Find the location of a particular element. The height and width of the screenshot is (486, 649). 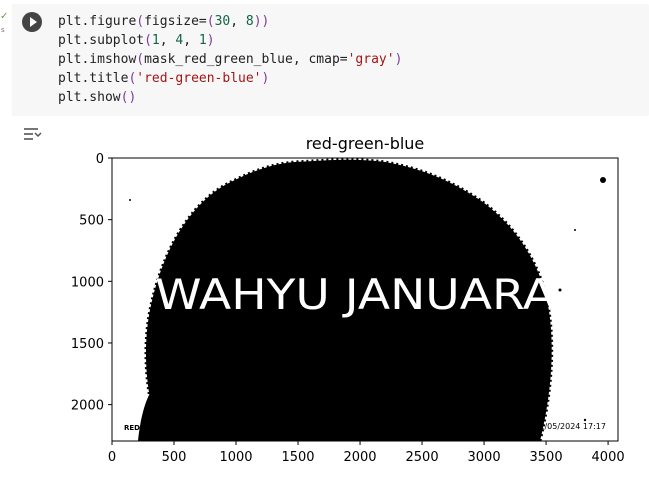

x-tick-label: 0 is located at coordinates (112, 457).